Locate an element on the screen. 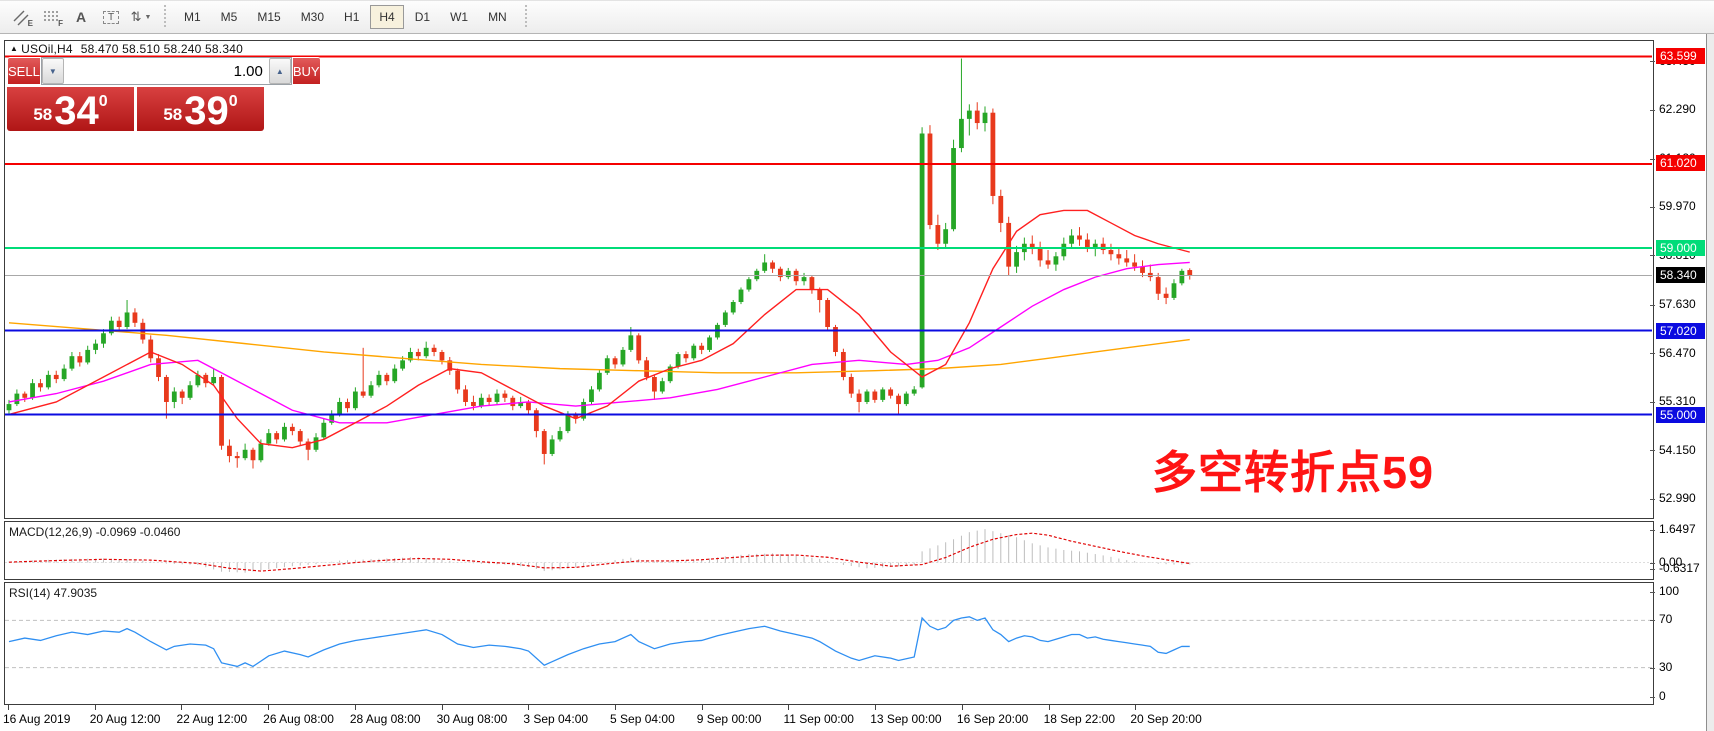  rsi-axis-label: 70 is located at coordinates (1666, 619).